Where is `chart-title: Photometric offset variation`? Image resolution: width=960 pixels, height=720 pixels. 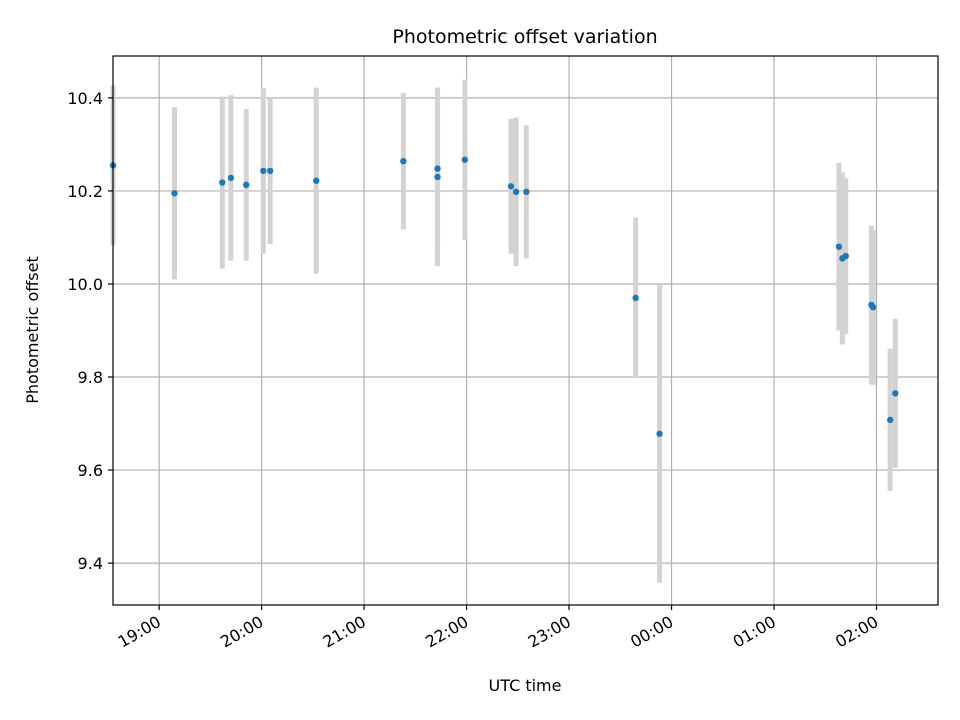
chart-title: Photometric offset variation is located at coordinates (524, 37).